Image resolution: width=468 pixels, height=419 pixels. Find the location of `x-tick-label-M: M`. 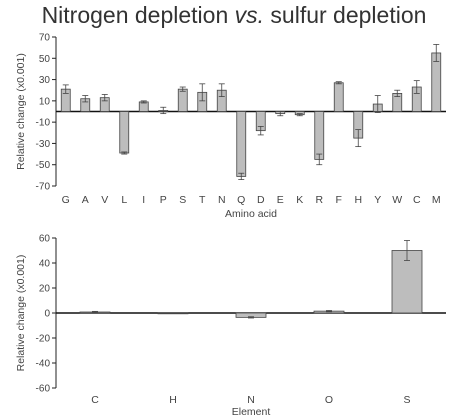

x-tick-label-M: M is located at coordinates (436, 200).